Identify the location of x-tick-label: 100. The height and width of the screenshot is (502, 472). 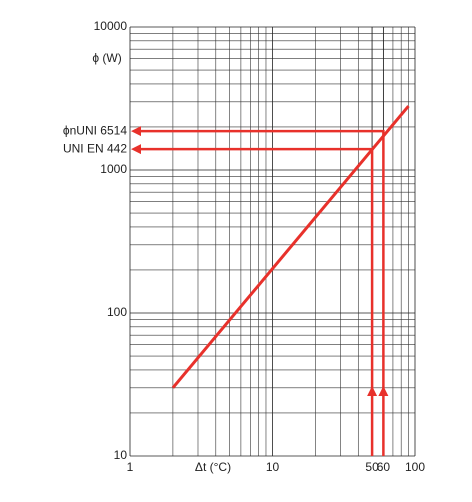
(415, 467).